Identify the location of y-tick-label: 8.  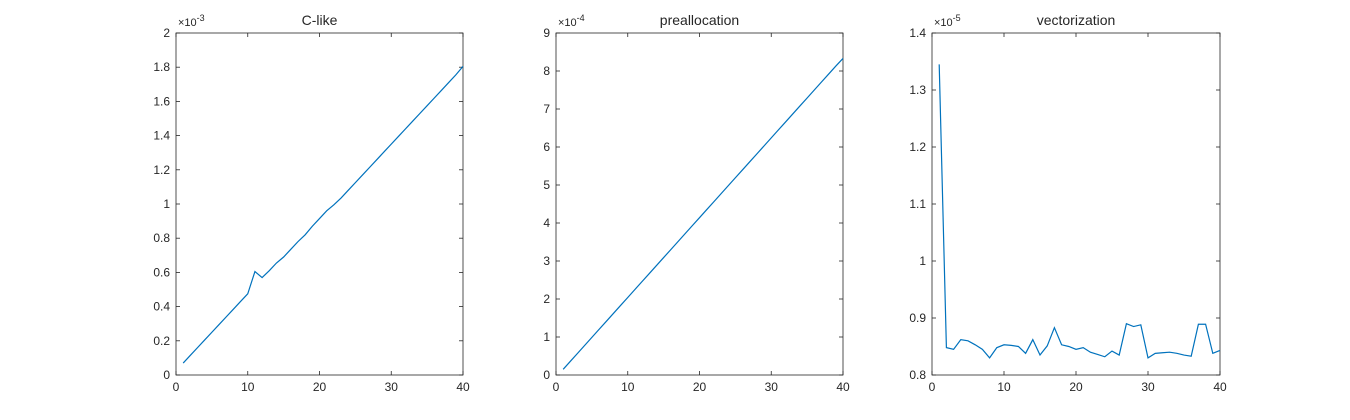
(546, 71).